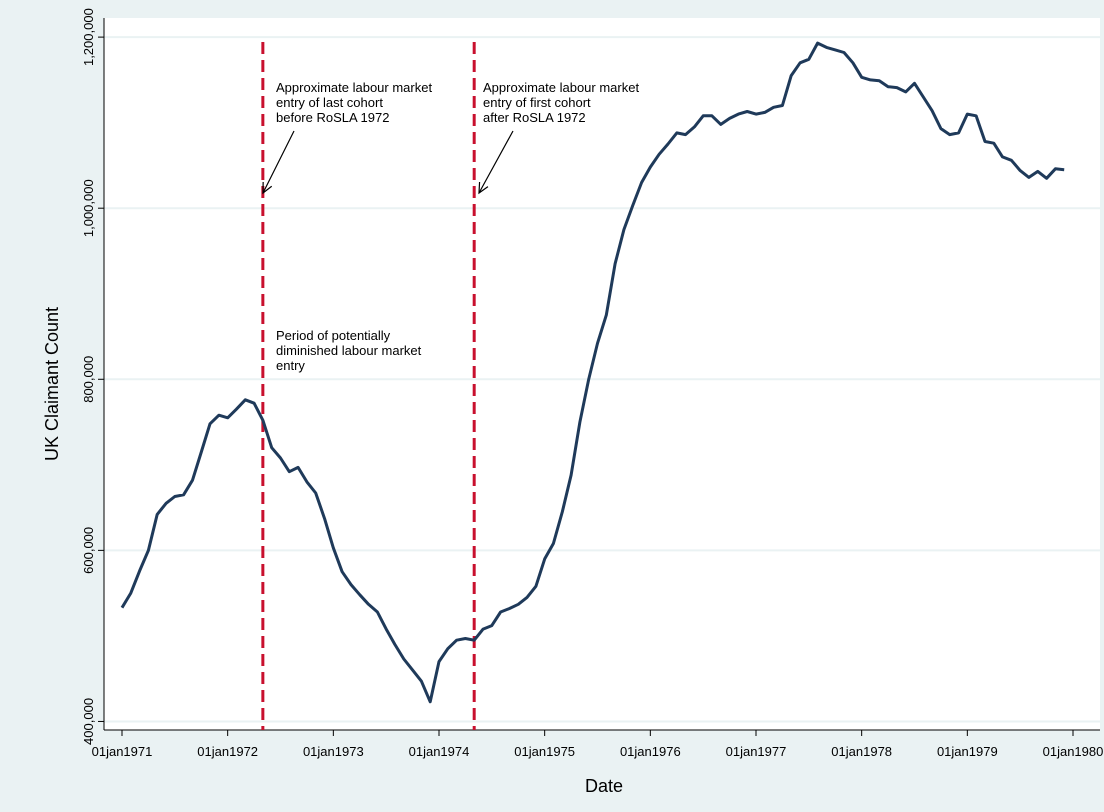  What do you see at coordinates (88, 379) in the screenshot?
I see `y-tick-label: 800,000` at bounding box center [88, 379].